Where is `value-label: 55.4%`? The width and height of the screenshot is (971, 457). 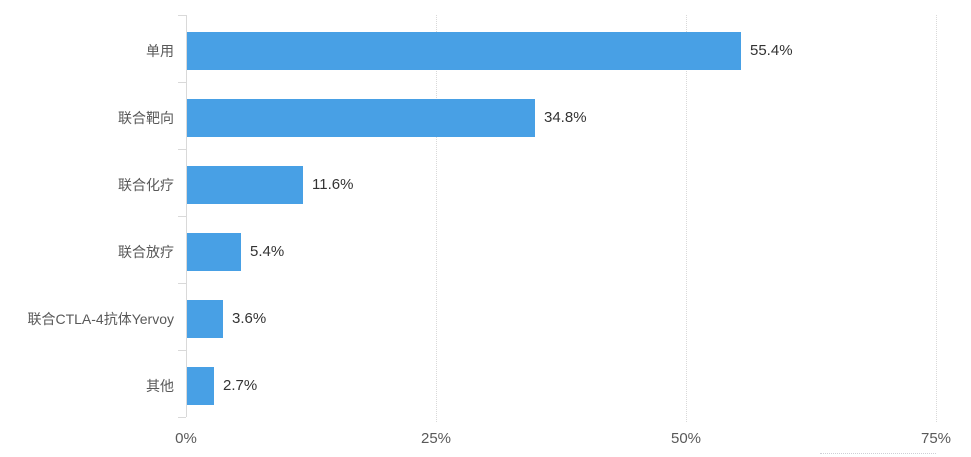 value-label: 55.4% is located at coordinates (771, 50).